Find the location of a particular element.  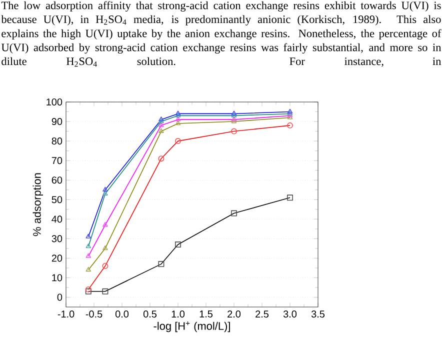

x-tick-label: 1.5 is located at coordinates (206, 314).